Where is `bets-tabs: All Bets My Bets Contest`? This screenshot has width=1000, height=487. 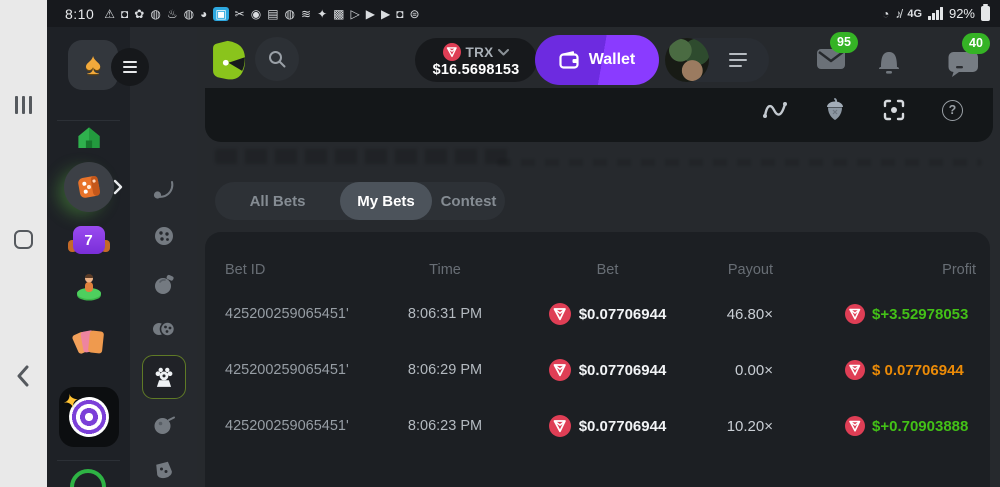 bets-tabs: All Bets My Bets Contest is located at coordinates (360, 201).